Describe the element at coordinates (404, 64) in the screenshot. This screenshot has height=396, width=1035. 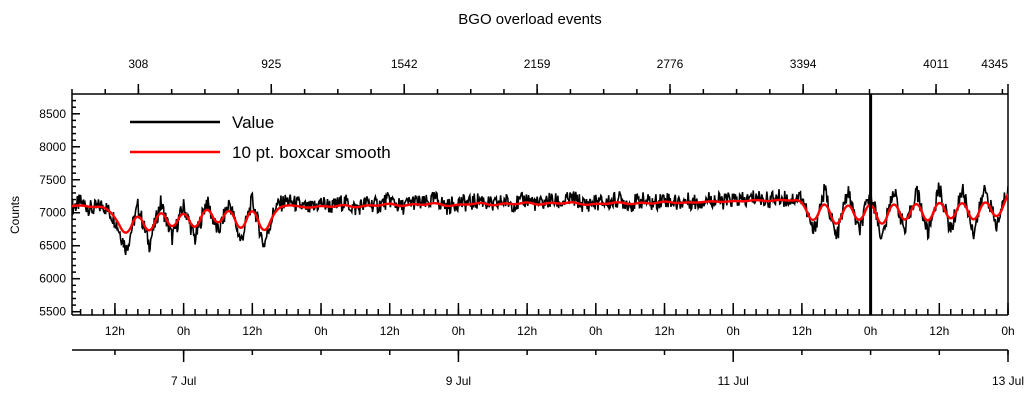
I see `top-tick-label: 1542` at that location.